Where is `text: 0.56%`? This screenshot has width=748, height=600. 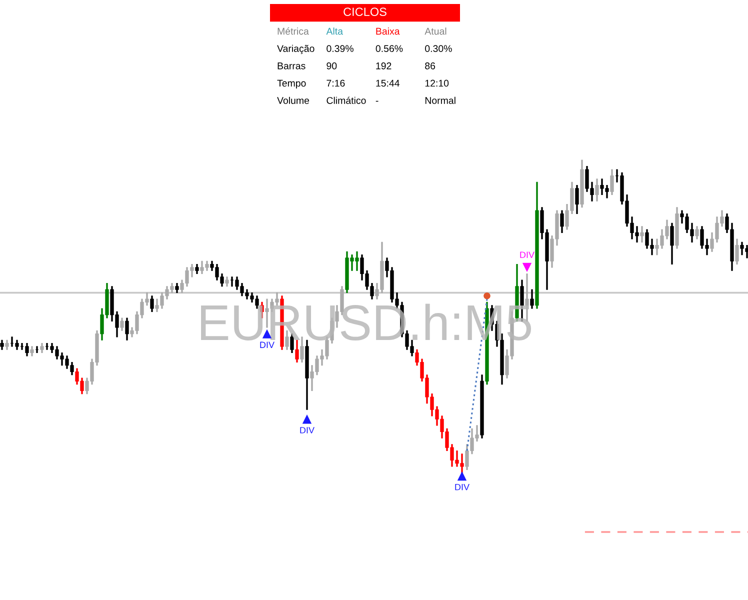 text: 0.56% is located at coordinates (389, 48).